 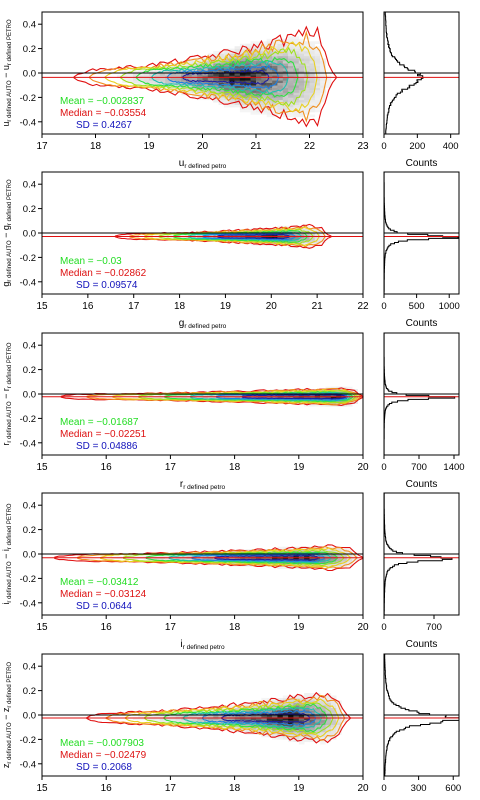 I want to click on histogram-x-tick-label: 0, so click(x=383, y=306).